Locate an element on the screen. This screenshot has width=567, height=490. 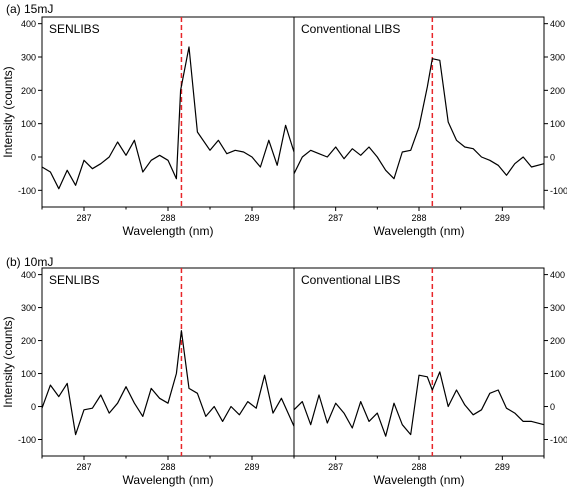
panel-label: (b) 10mJ is located at coordinates (29, 262).